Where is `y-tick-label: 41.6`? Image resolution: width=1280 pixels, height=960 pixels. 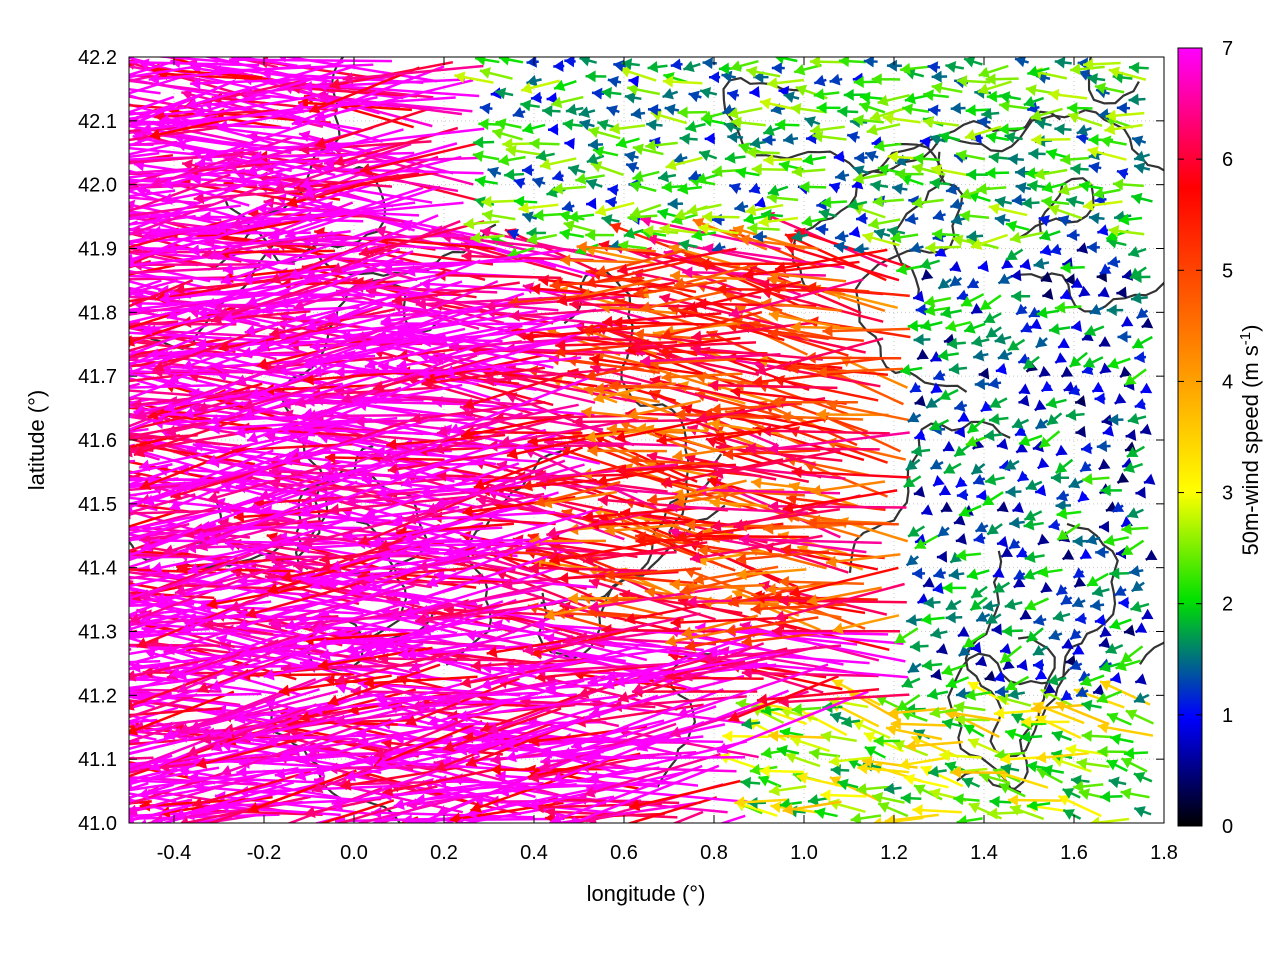
y-tick-label: 41.6 is located at coordinates (97, 441).